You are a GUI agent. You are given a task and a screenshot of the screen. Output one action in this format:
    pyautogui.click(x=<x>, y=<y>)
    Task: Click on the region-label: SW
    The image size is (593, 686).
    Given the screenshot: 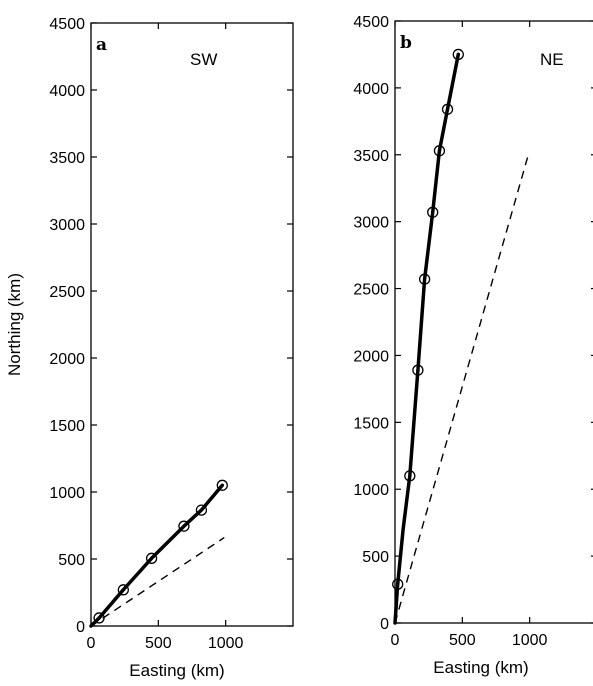 What is the action you would take?
    pyautogui.click(x=203, y=59)
    